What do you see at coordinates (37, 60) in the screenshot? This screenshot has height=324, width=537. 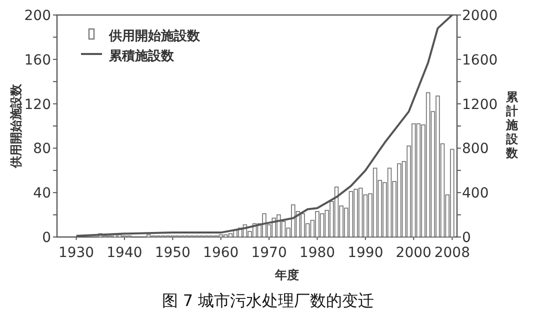 I see `y-tick-label: 160` at bounding box center [37, 60].